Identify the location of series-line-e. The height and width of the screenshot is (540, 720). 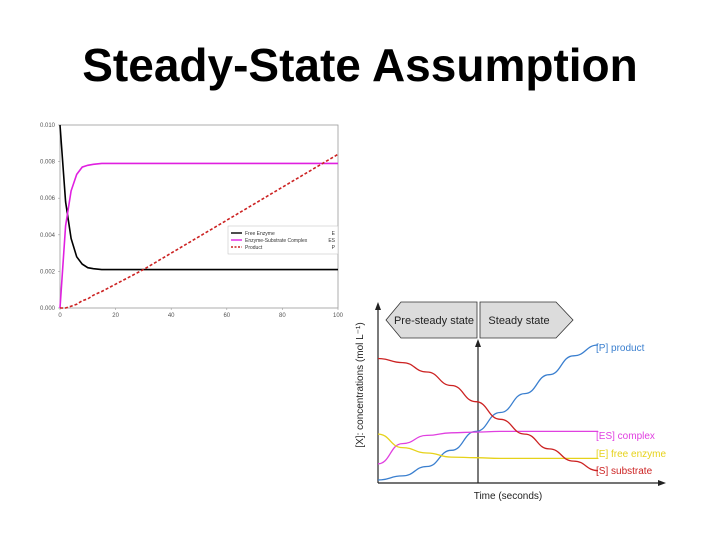
(198, 197).